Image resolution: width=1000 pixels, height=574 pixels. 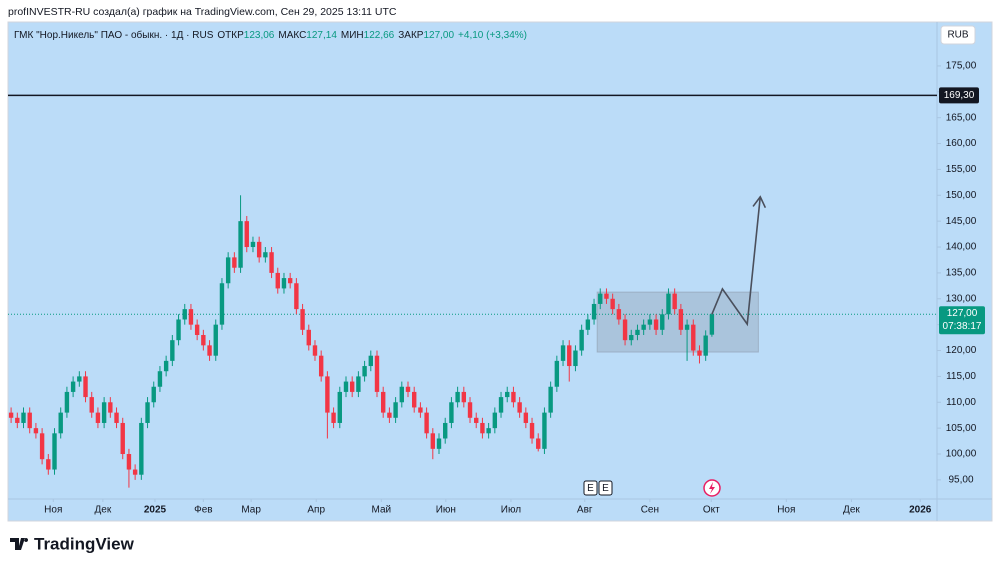 I want to click on logo-mark, so click(x=19, y=544).